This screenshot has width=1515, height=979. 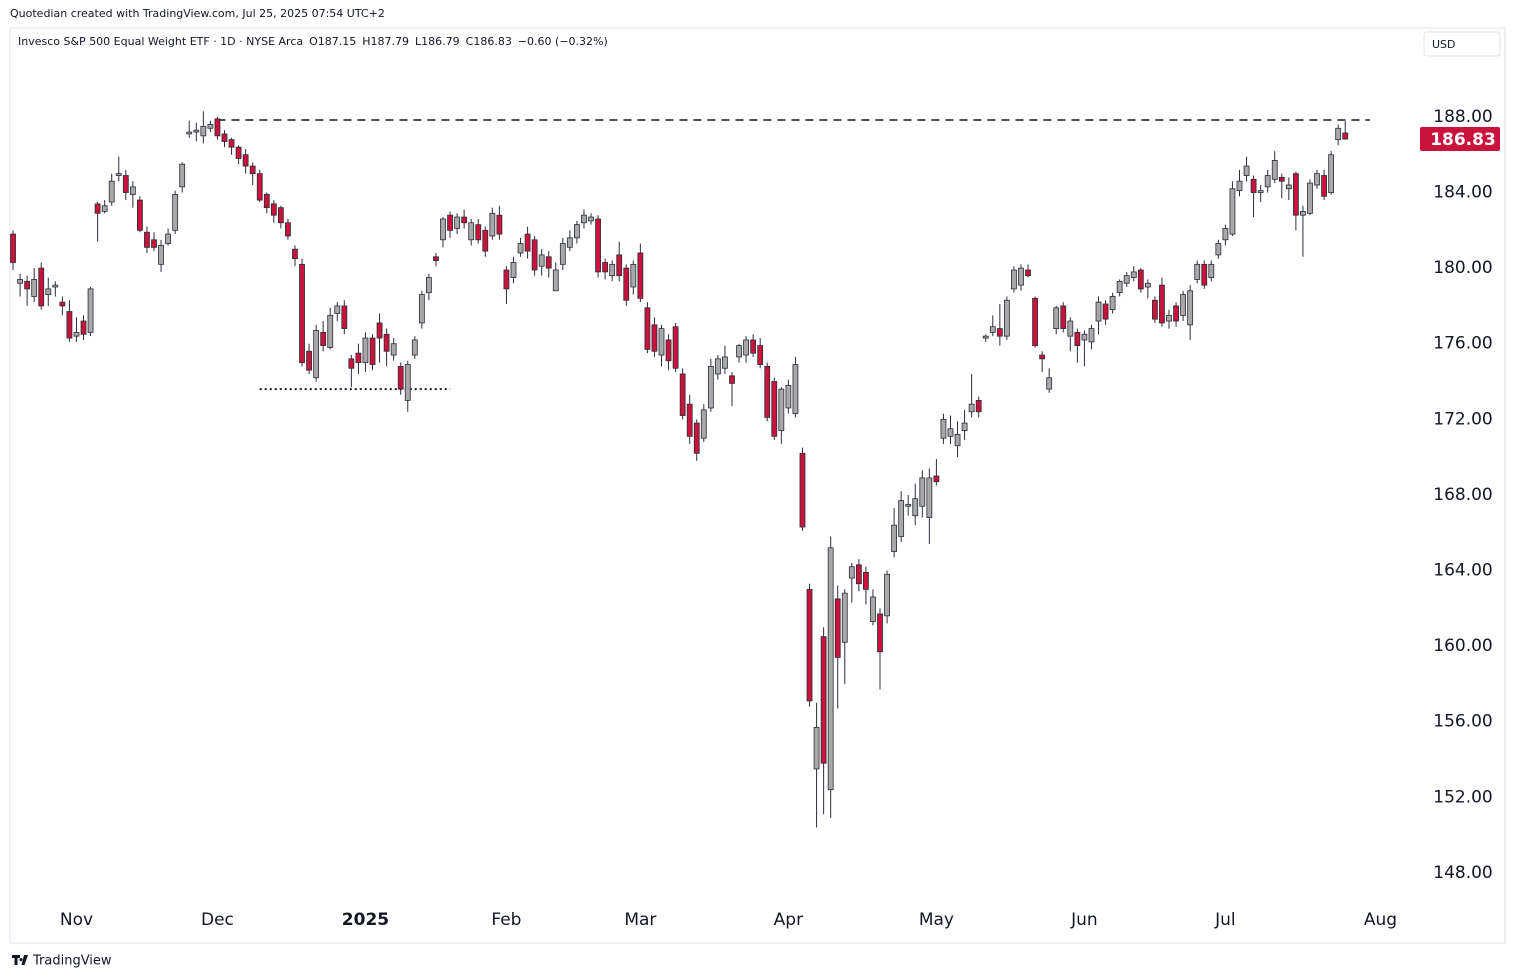 I want to click on x-tick-label: Aug, so click(x=1380, y=920).